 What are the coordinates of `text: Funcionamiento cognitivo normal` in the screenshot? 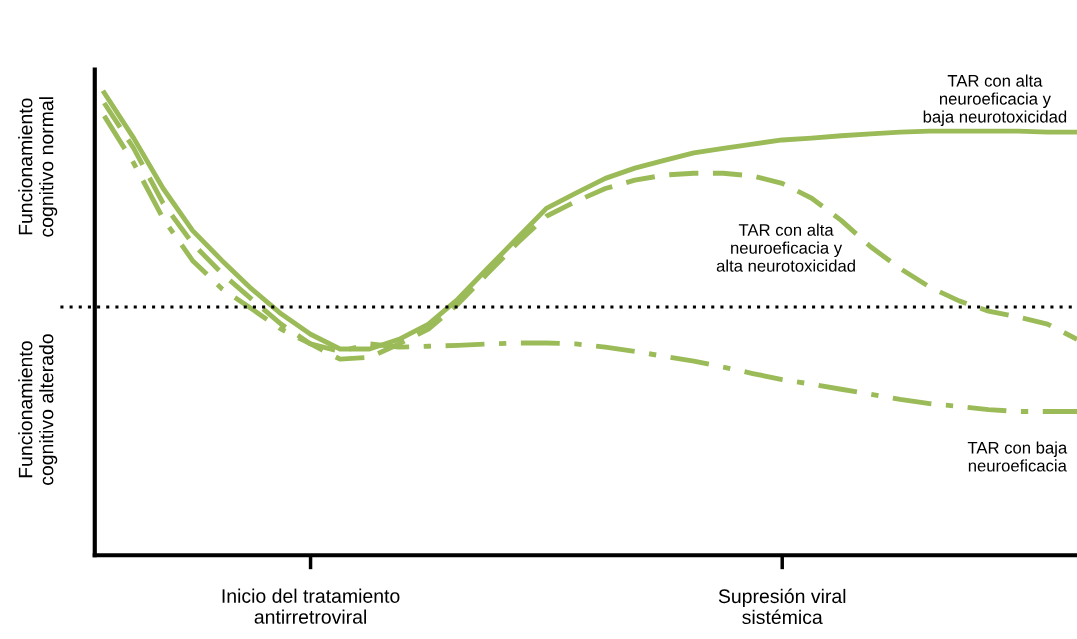 It's located at (38, 167).